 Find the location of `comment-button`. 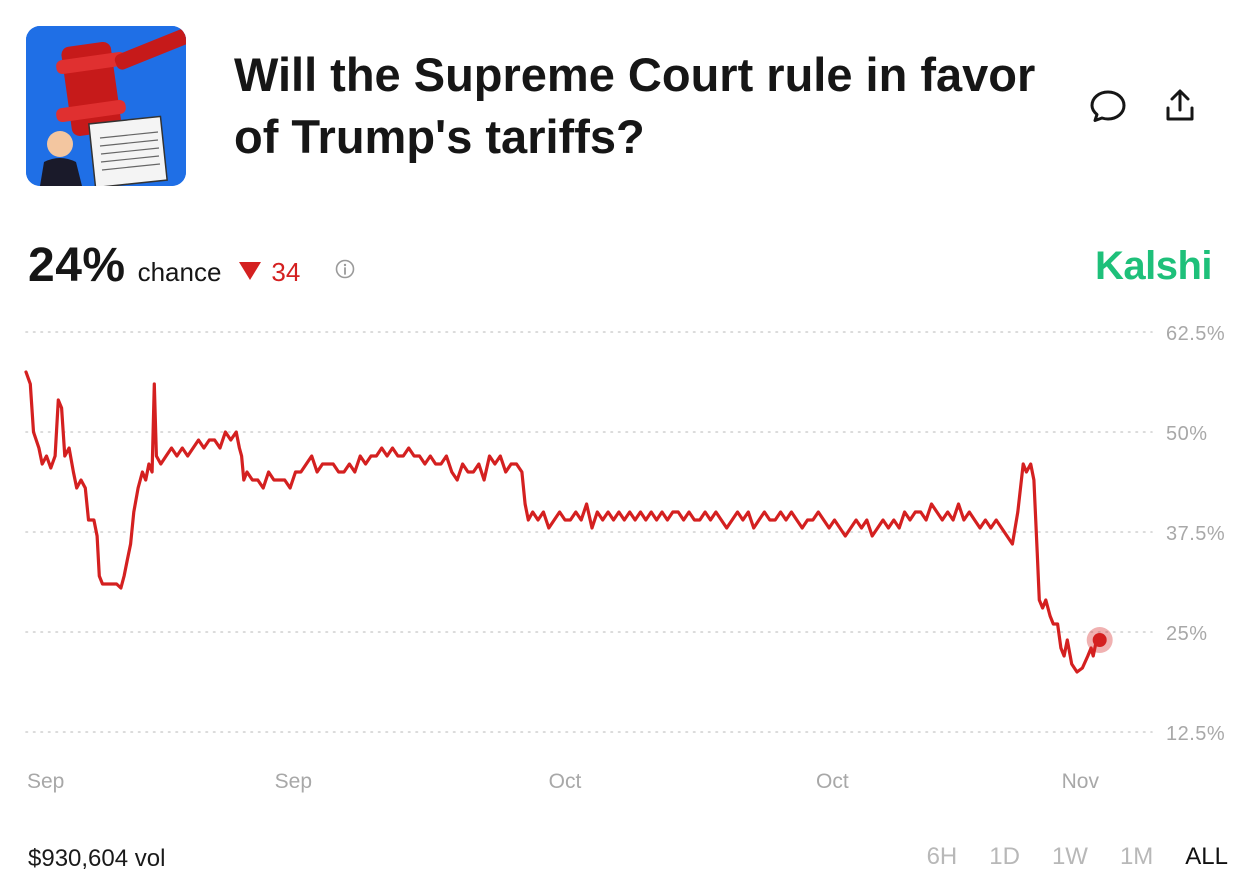

comment-button is located at coordinates (1108, 106).